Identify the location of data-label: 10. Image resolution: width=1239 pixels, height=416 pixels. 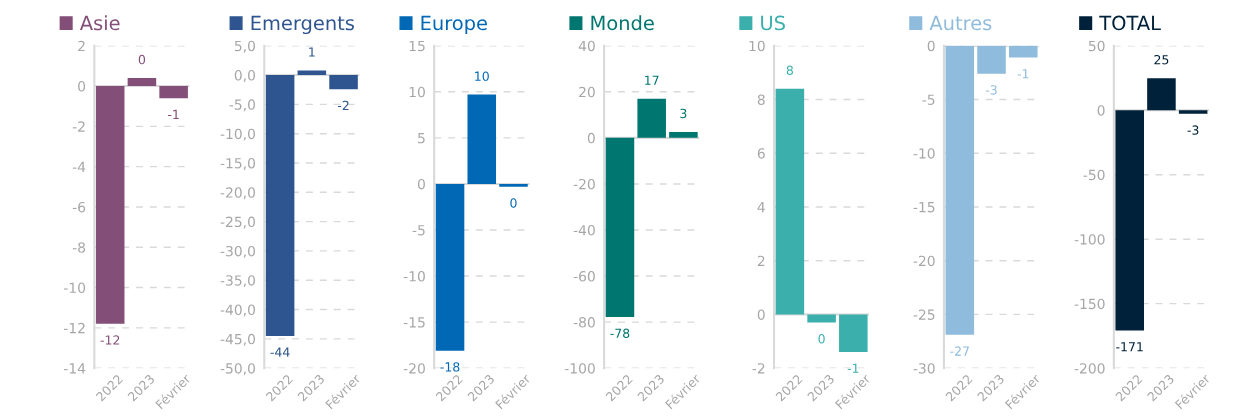
(482, 76).